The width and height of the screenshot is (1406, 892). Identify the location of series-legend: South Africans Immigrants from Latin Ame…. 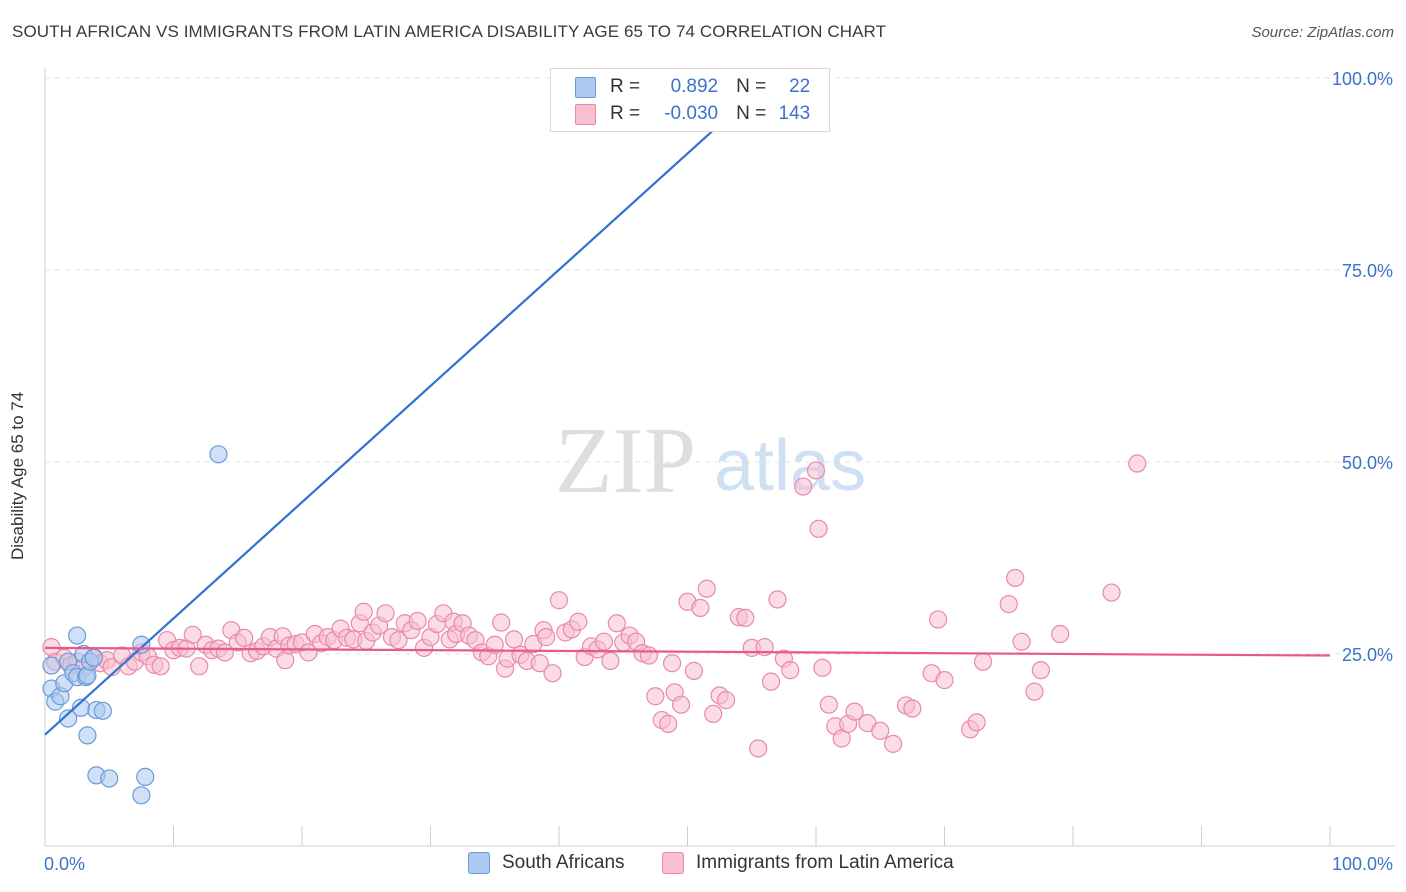
(703, 865).